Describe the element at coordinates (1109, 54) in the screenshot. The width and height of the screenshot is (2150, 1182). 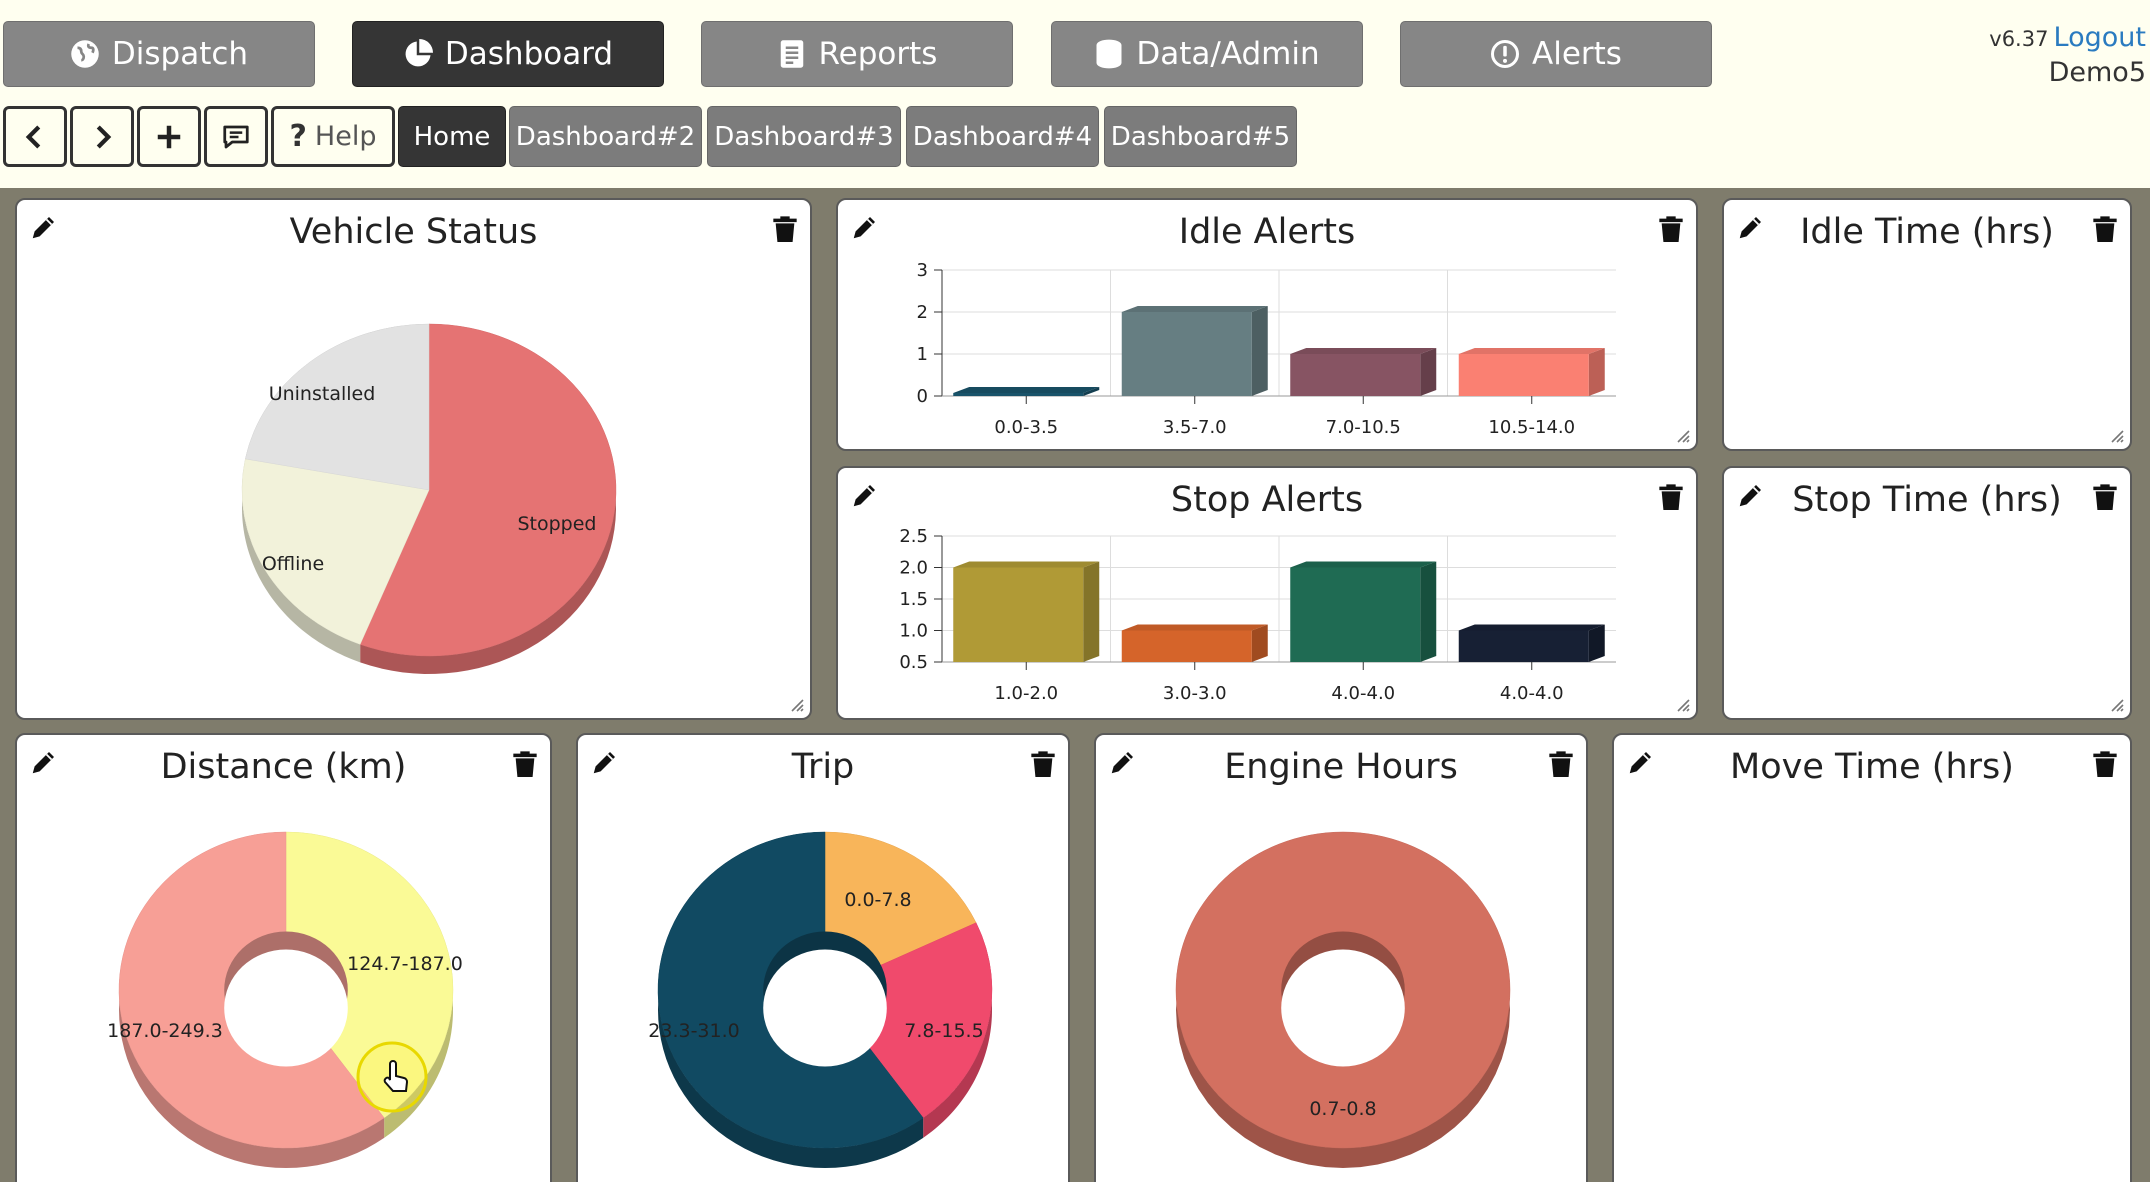
I see `database-icon` at that location.